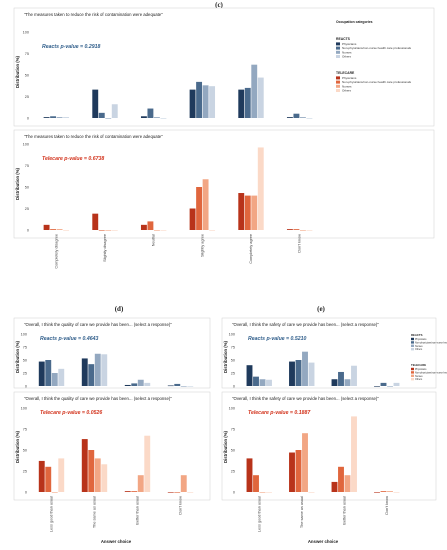  Describe the element at coordinates (343, 39) in the screenshot. I see `legend-group-reacts: REACTS` at that location.